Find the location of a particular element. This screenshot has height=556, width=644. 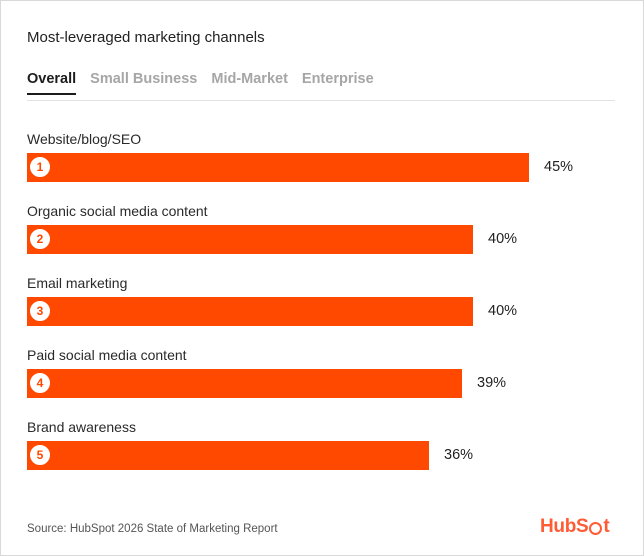

chart-title: Most-leveraged marketing channels is located at coordinates (146, 37).